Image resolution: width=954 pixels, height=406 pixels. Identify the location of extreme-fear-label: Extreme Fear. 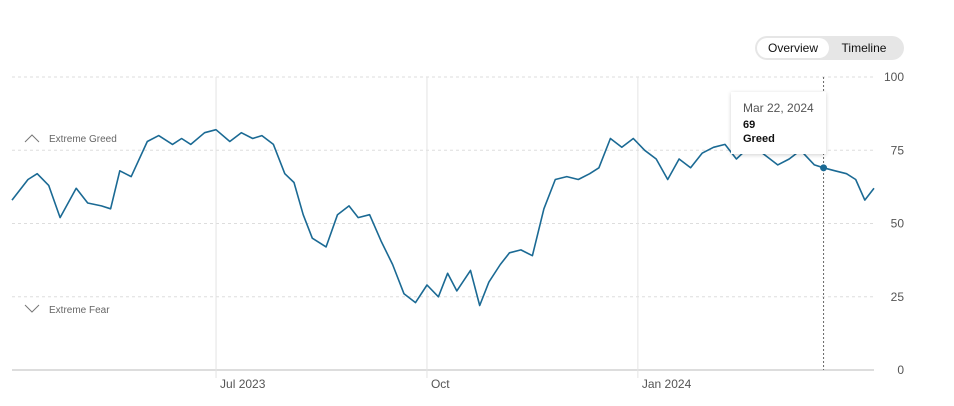
(67, 310).